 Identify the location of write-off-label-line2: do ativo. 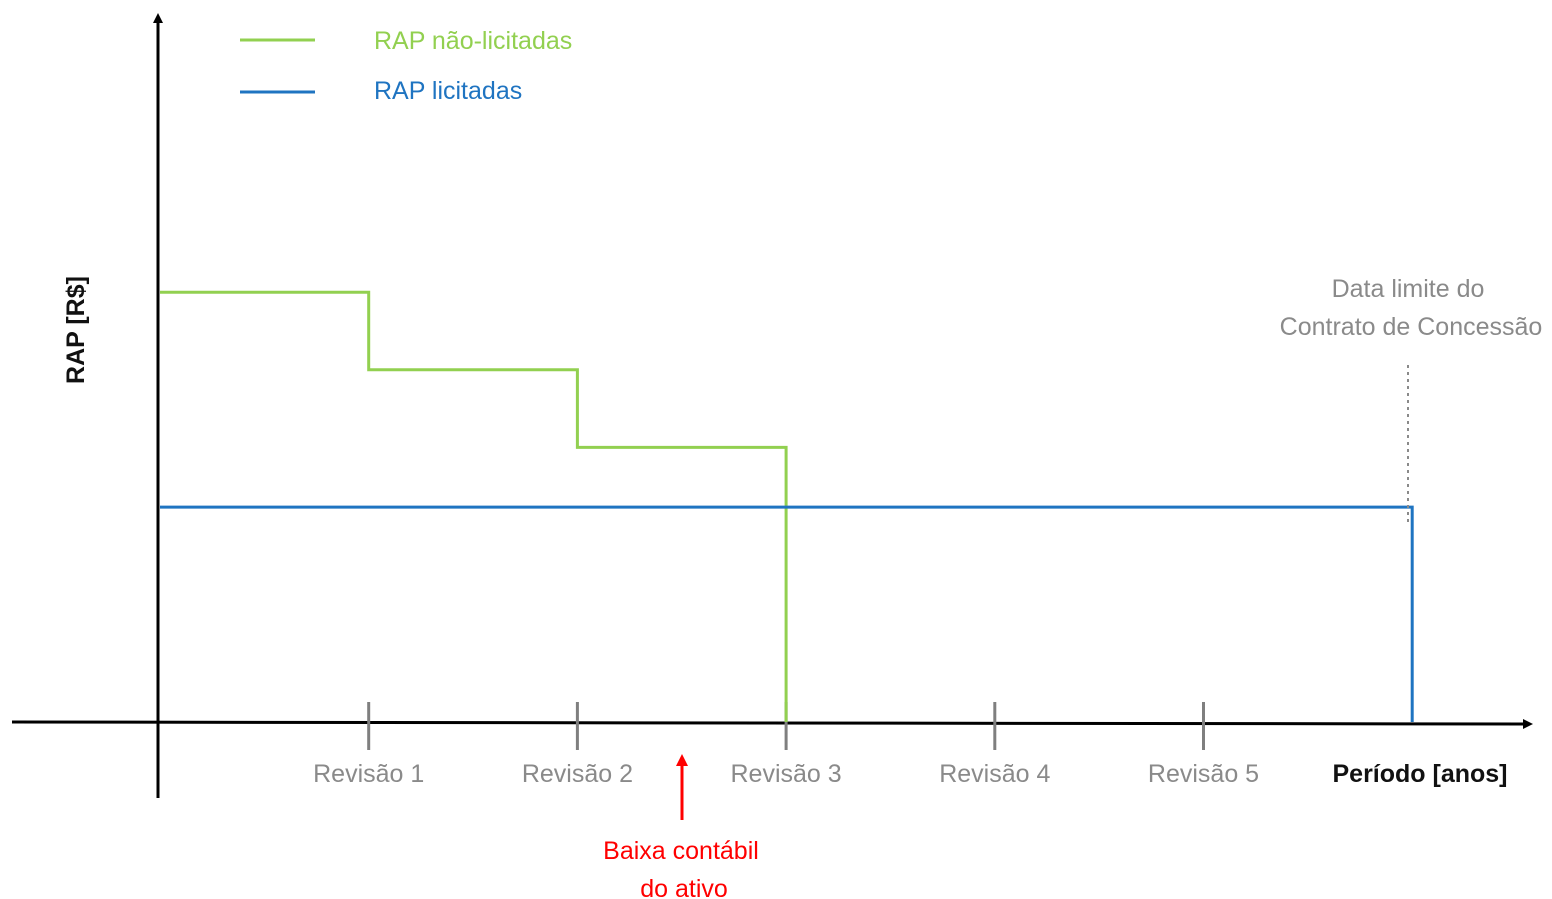
(684, 887).